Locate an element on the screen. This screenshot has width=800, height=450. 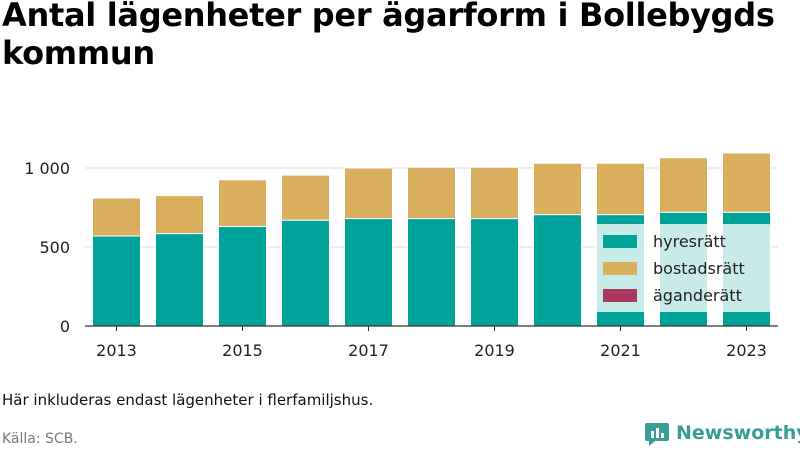
x-tick-label: 2023 is located at coordinates (746, 350).